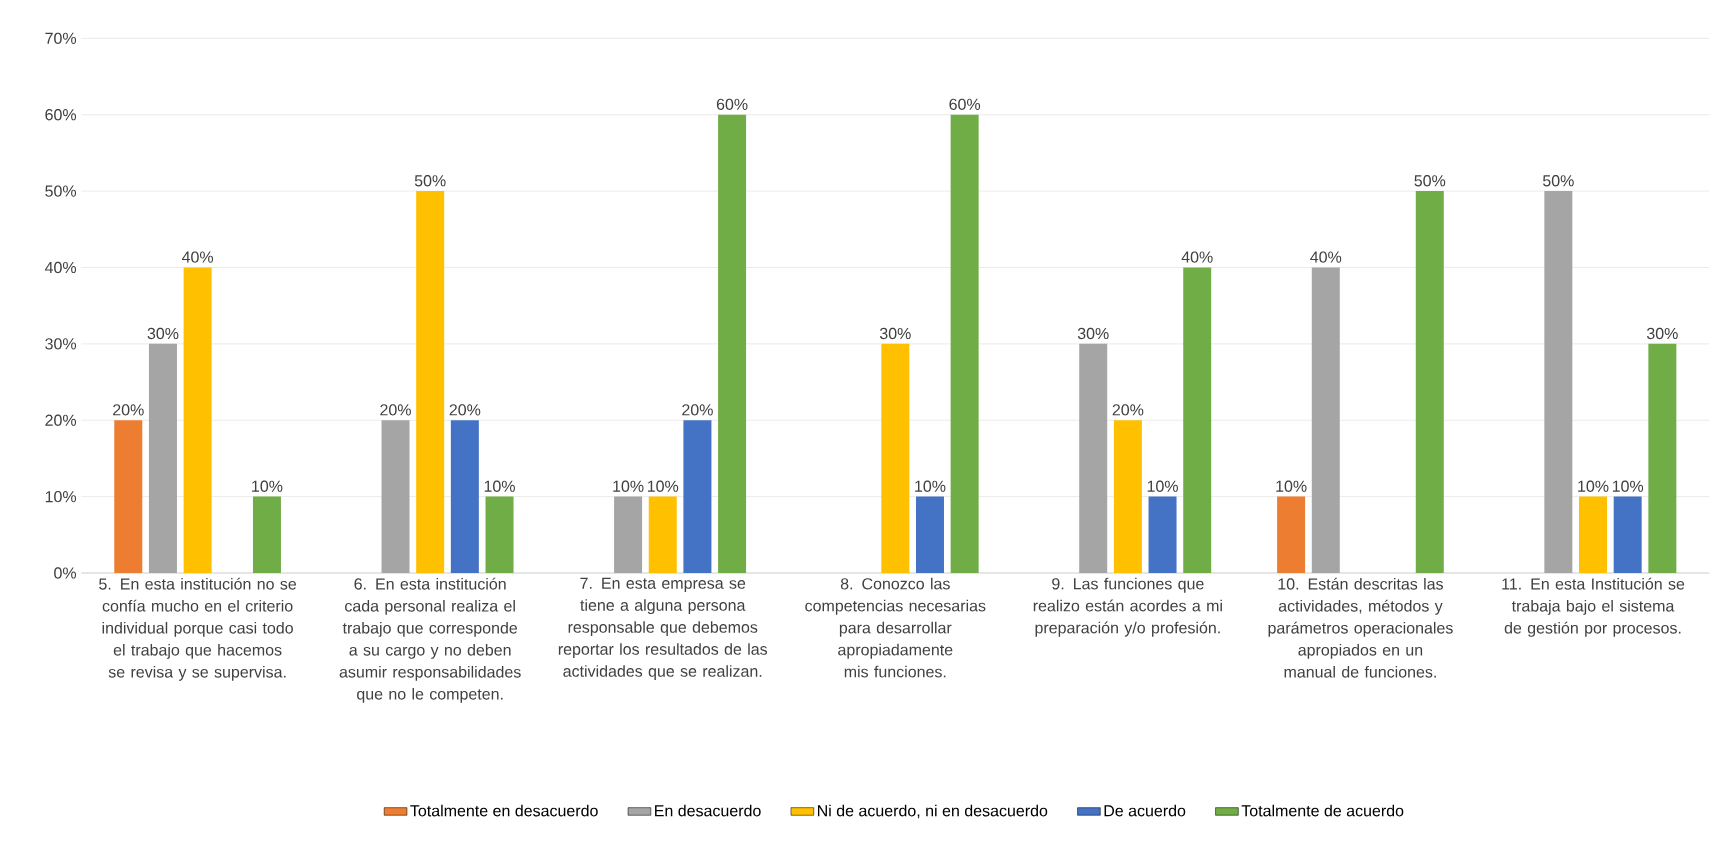 This screenshot has height=861, width=1718. Describe the element at coordinates (61, 420) in the screenshot. I see `y-tick-label: 20%` at that location.